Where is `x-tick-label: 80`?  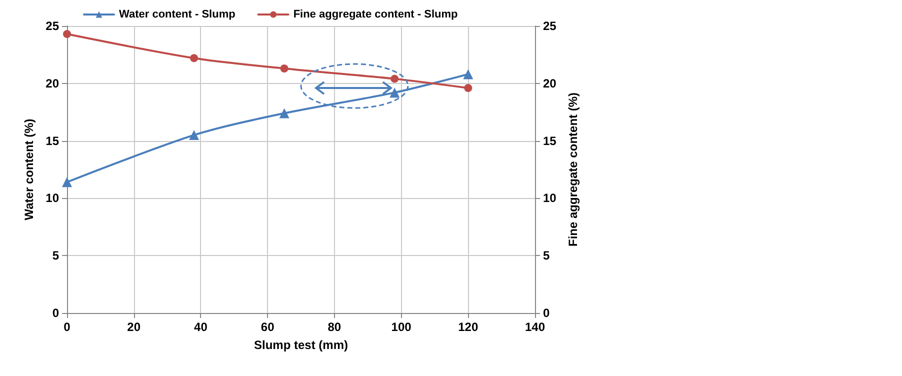 x-tick-label: 80 is located at coordinates (335, 327).